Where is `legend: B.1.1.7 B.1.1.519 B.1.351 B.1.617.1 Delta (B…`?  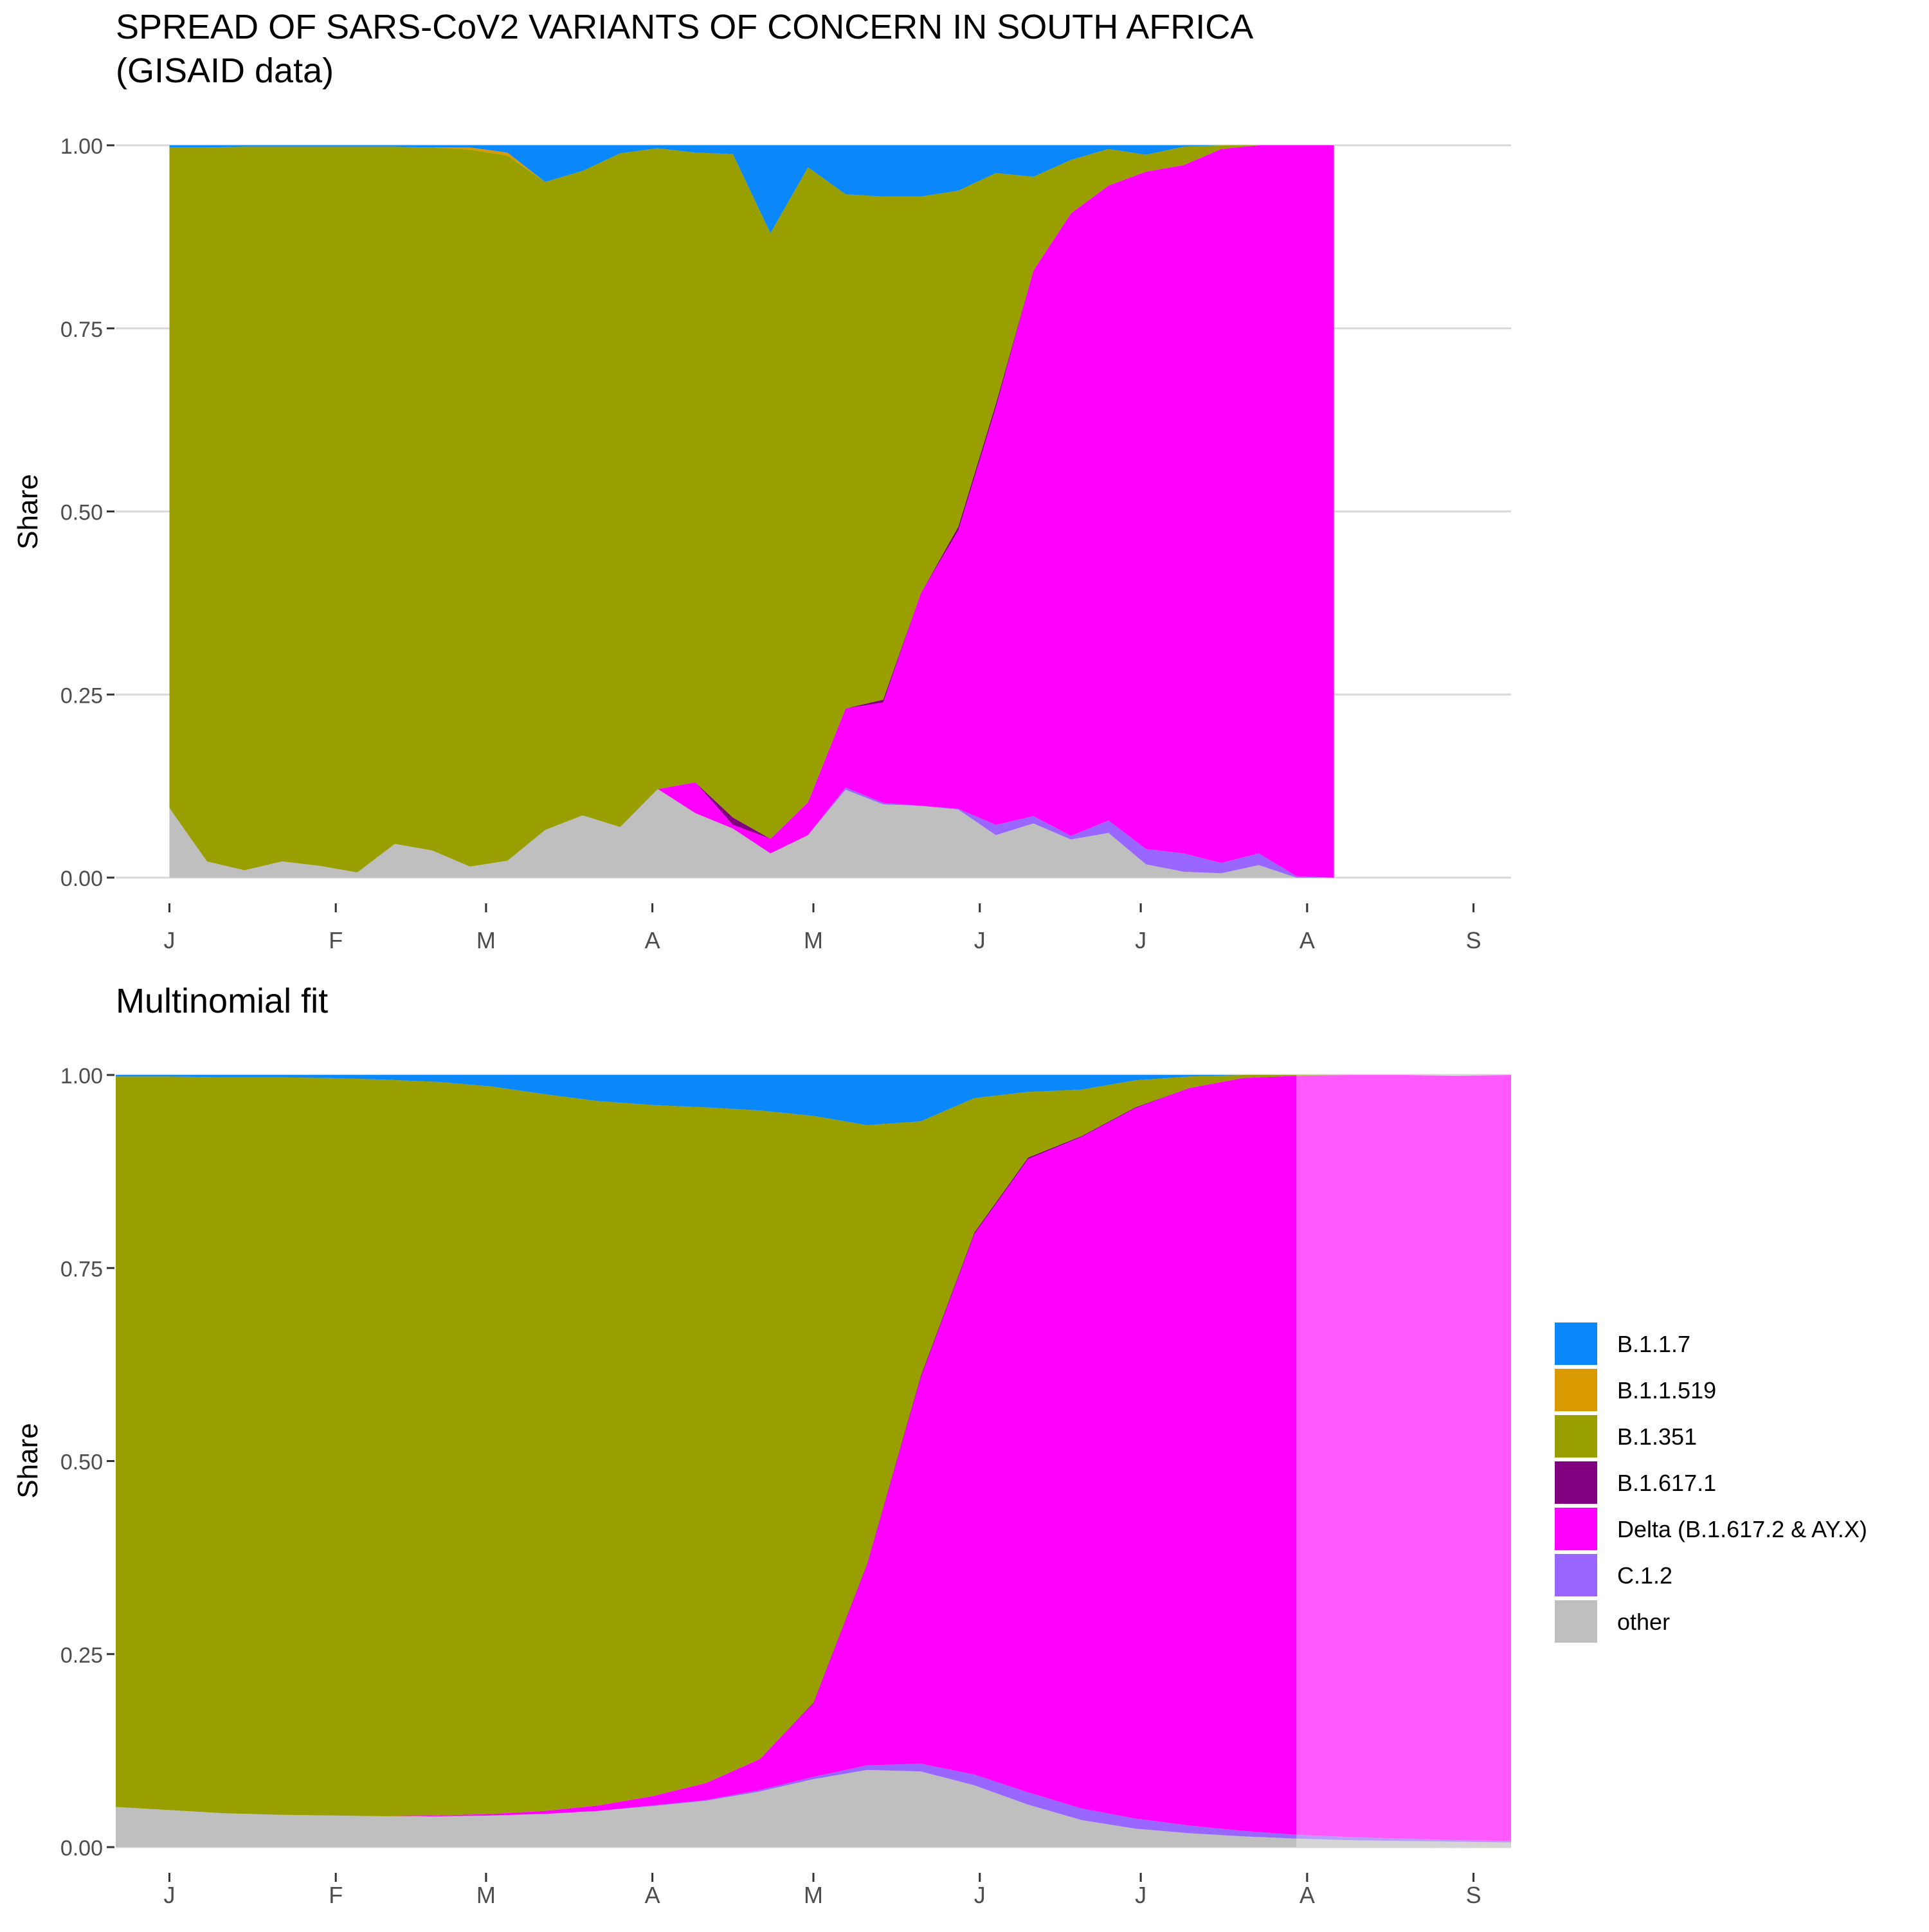 legend: B.1.1.7 B.1.1.519 B.1.351 B.1.617.1 Delta (B… is located at coordinates (1711, 1483).